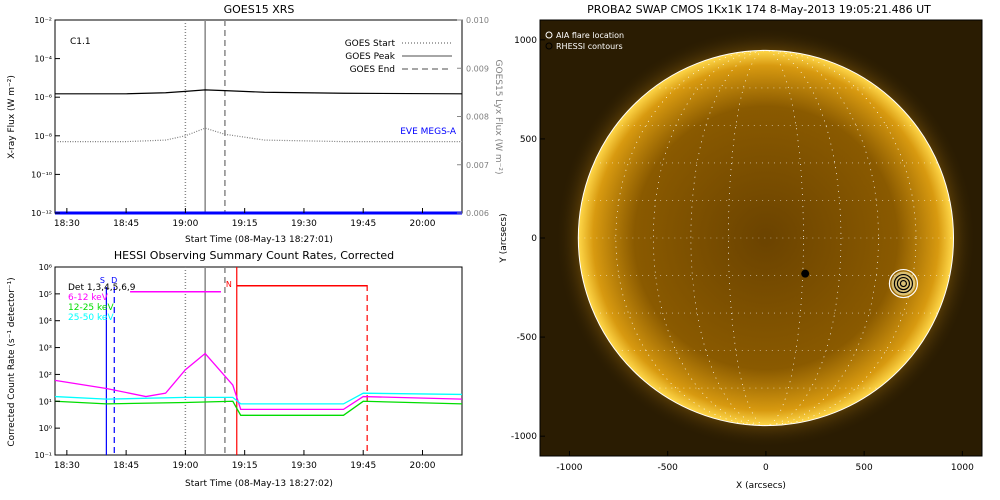 The image size is (1000, 500). Describe the element at coordinates (45, 374) in the screenshot. I see `hessi-y-tick-label: 10²` at that location.